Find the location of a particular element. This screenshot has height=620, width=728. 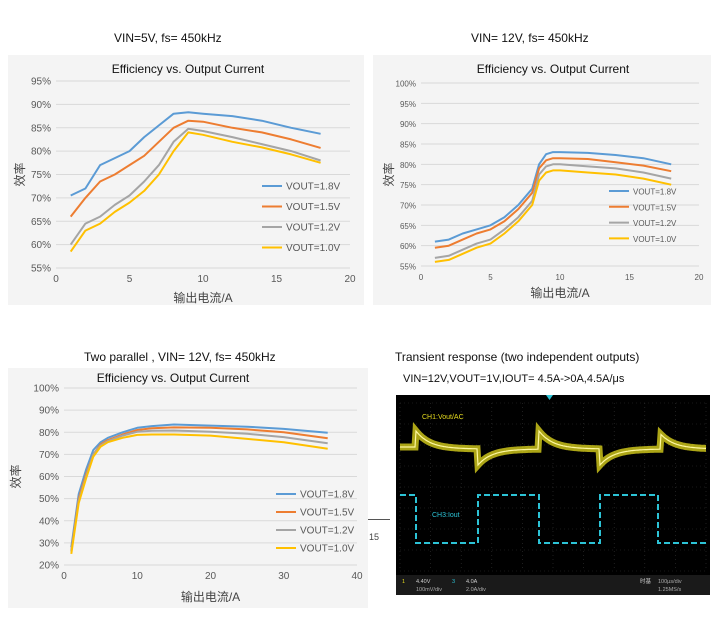

divider-line is located at coordinates (379, 519).